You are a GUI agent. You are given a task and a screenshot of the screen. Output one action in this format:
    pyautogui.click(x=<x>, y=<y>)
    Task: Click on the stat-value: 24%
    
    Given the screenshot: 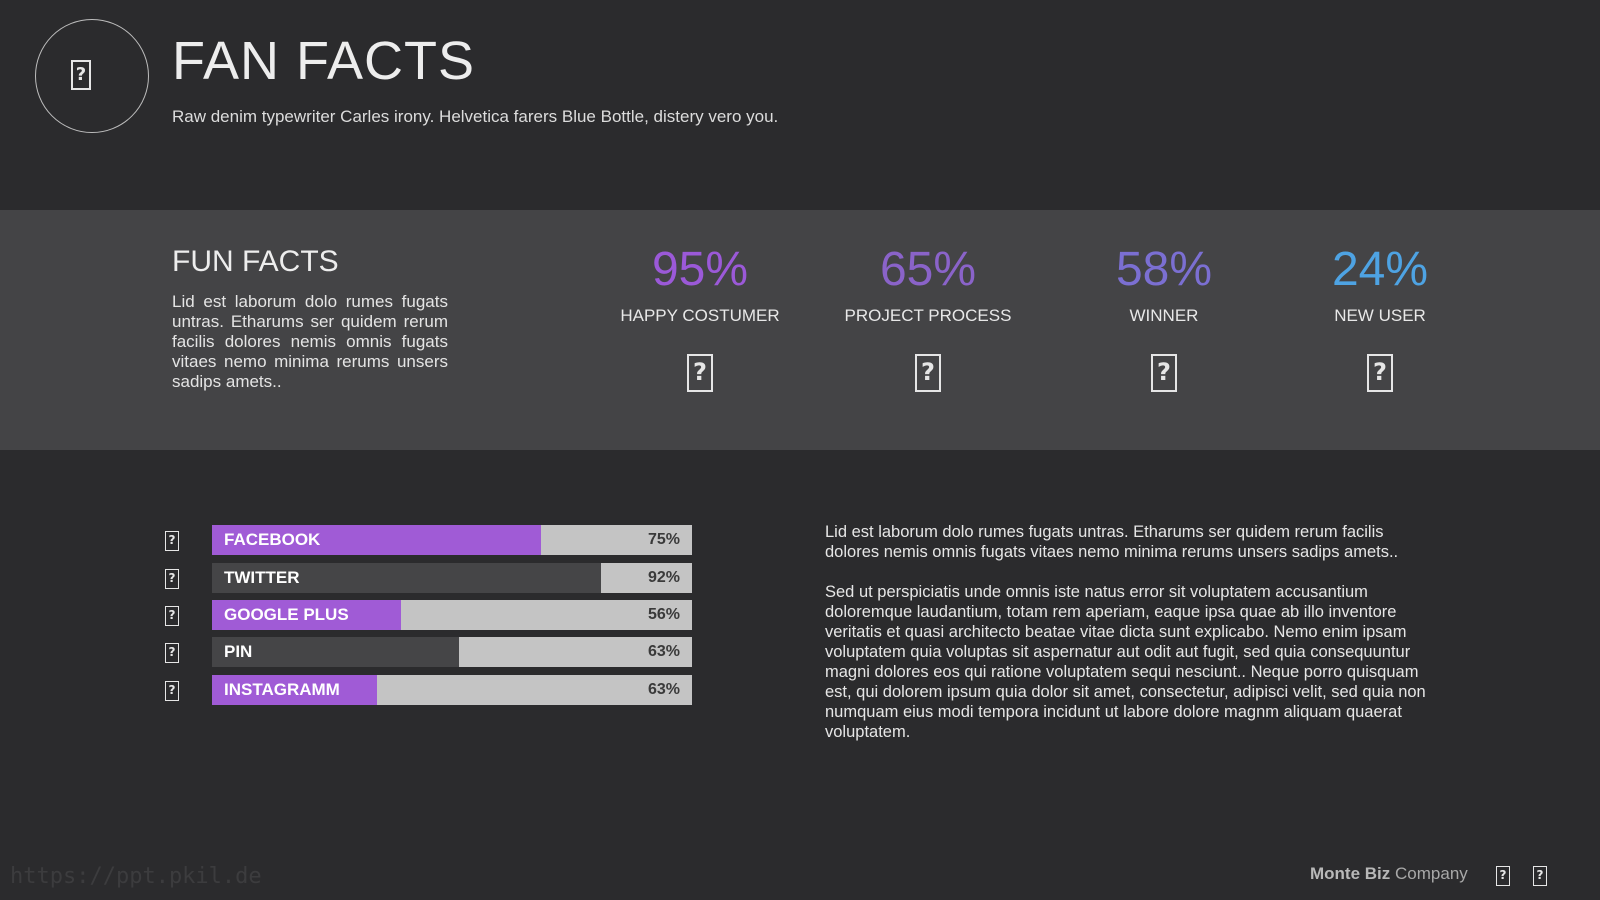 What is the action you would take?
    pyautogui.click(x=1380, y=269)
    